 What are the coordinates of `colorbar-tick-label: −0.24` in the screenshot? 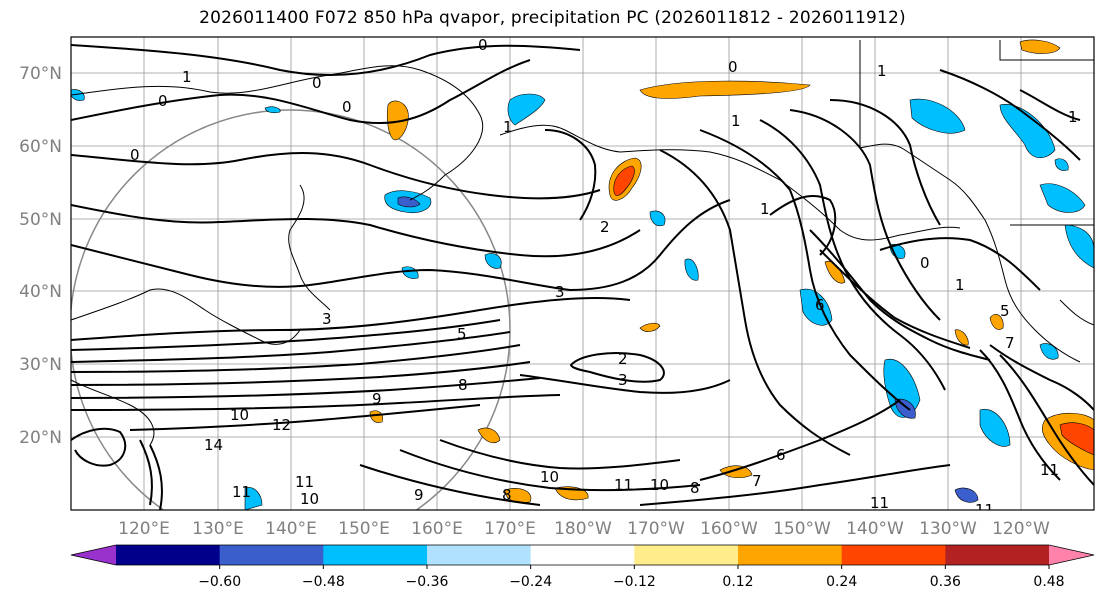 It's located at (530, 582).